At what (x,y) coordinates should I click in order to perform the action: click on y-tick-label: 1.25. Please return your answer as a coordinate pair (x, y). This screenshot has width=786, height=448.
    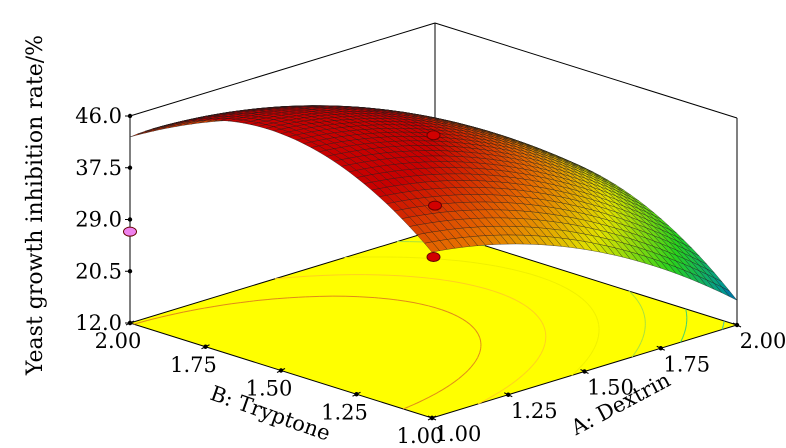
    Looking at the image, I should click on (344, 412).